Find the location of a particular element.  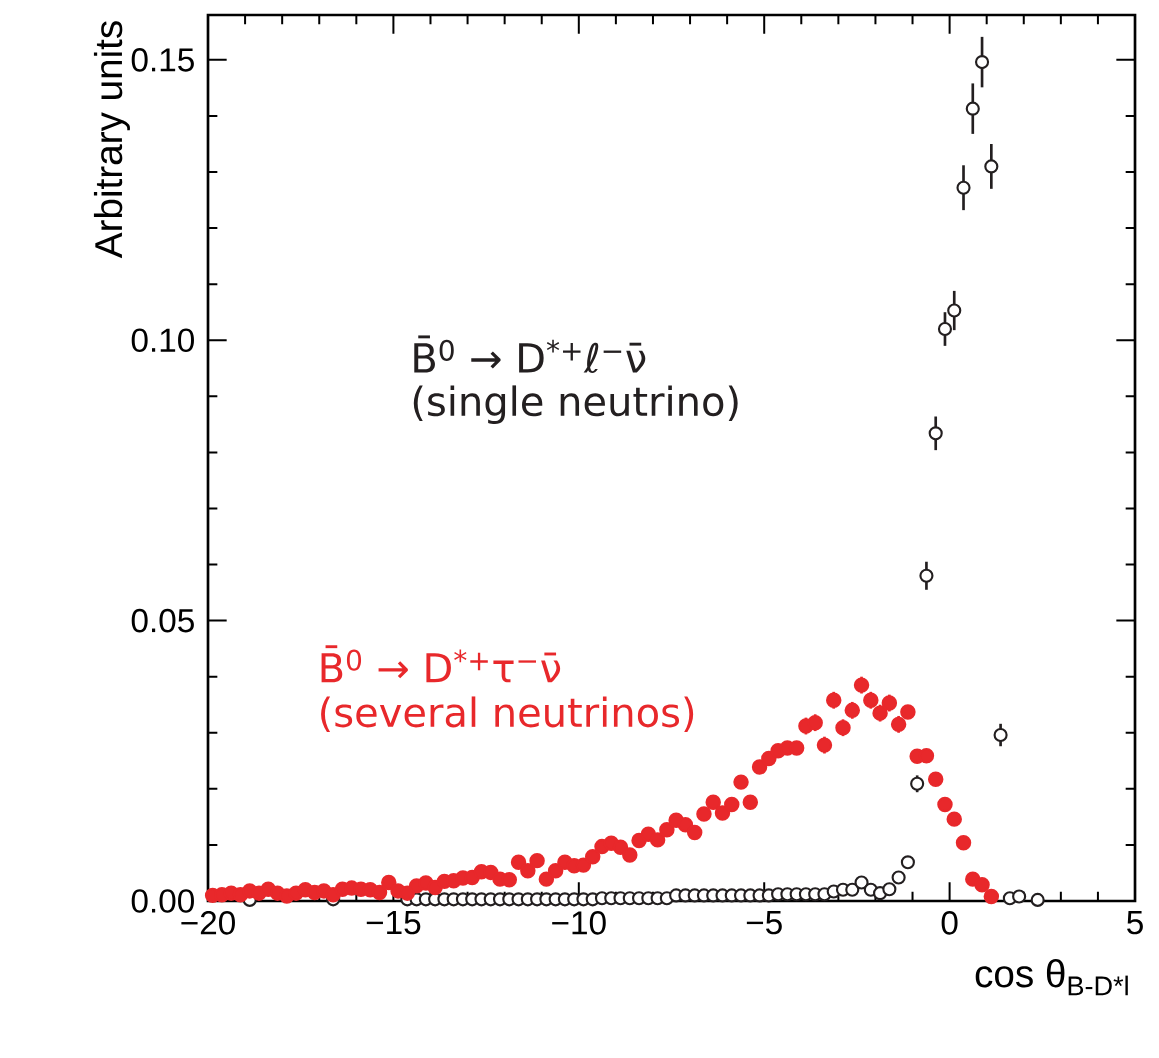

annotation: B̄$^{0}$ → D$^{*+}$τ$^{−}$ν̄ is located at coordinates (441, 664).